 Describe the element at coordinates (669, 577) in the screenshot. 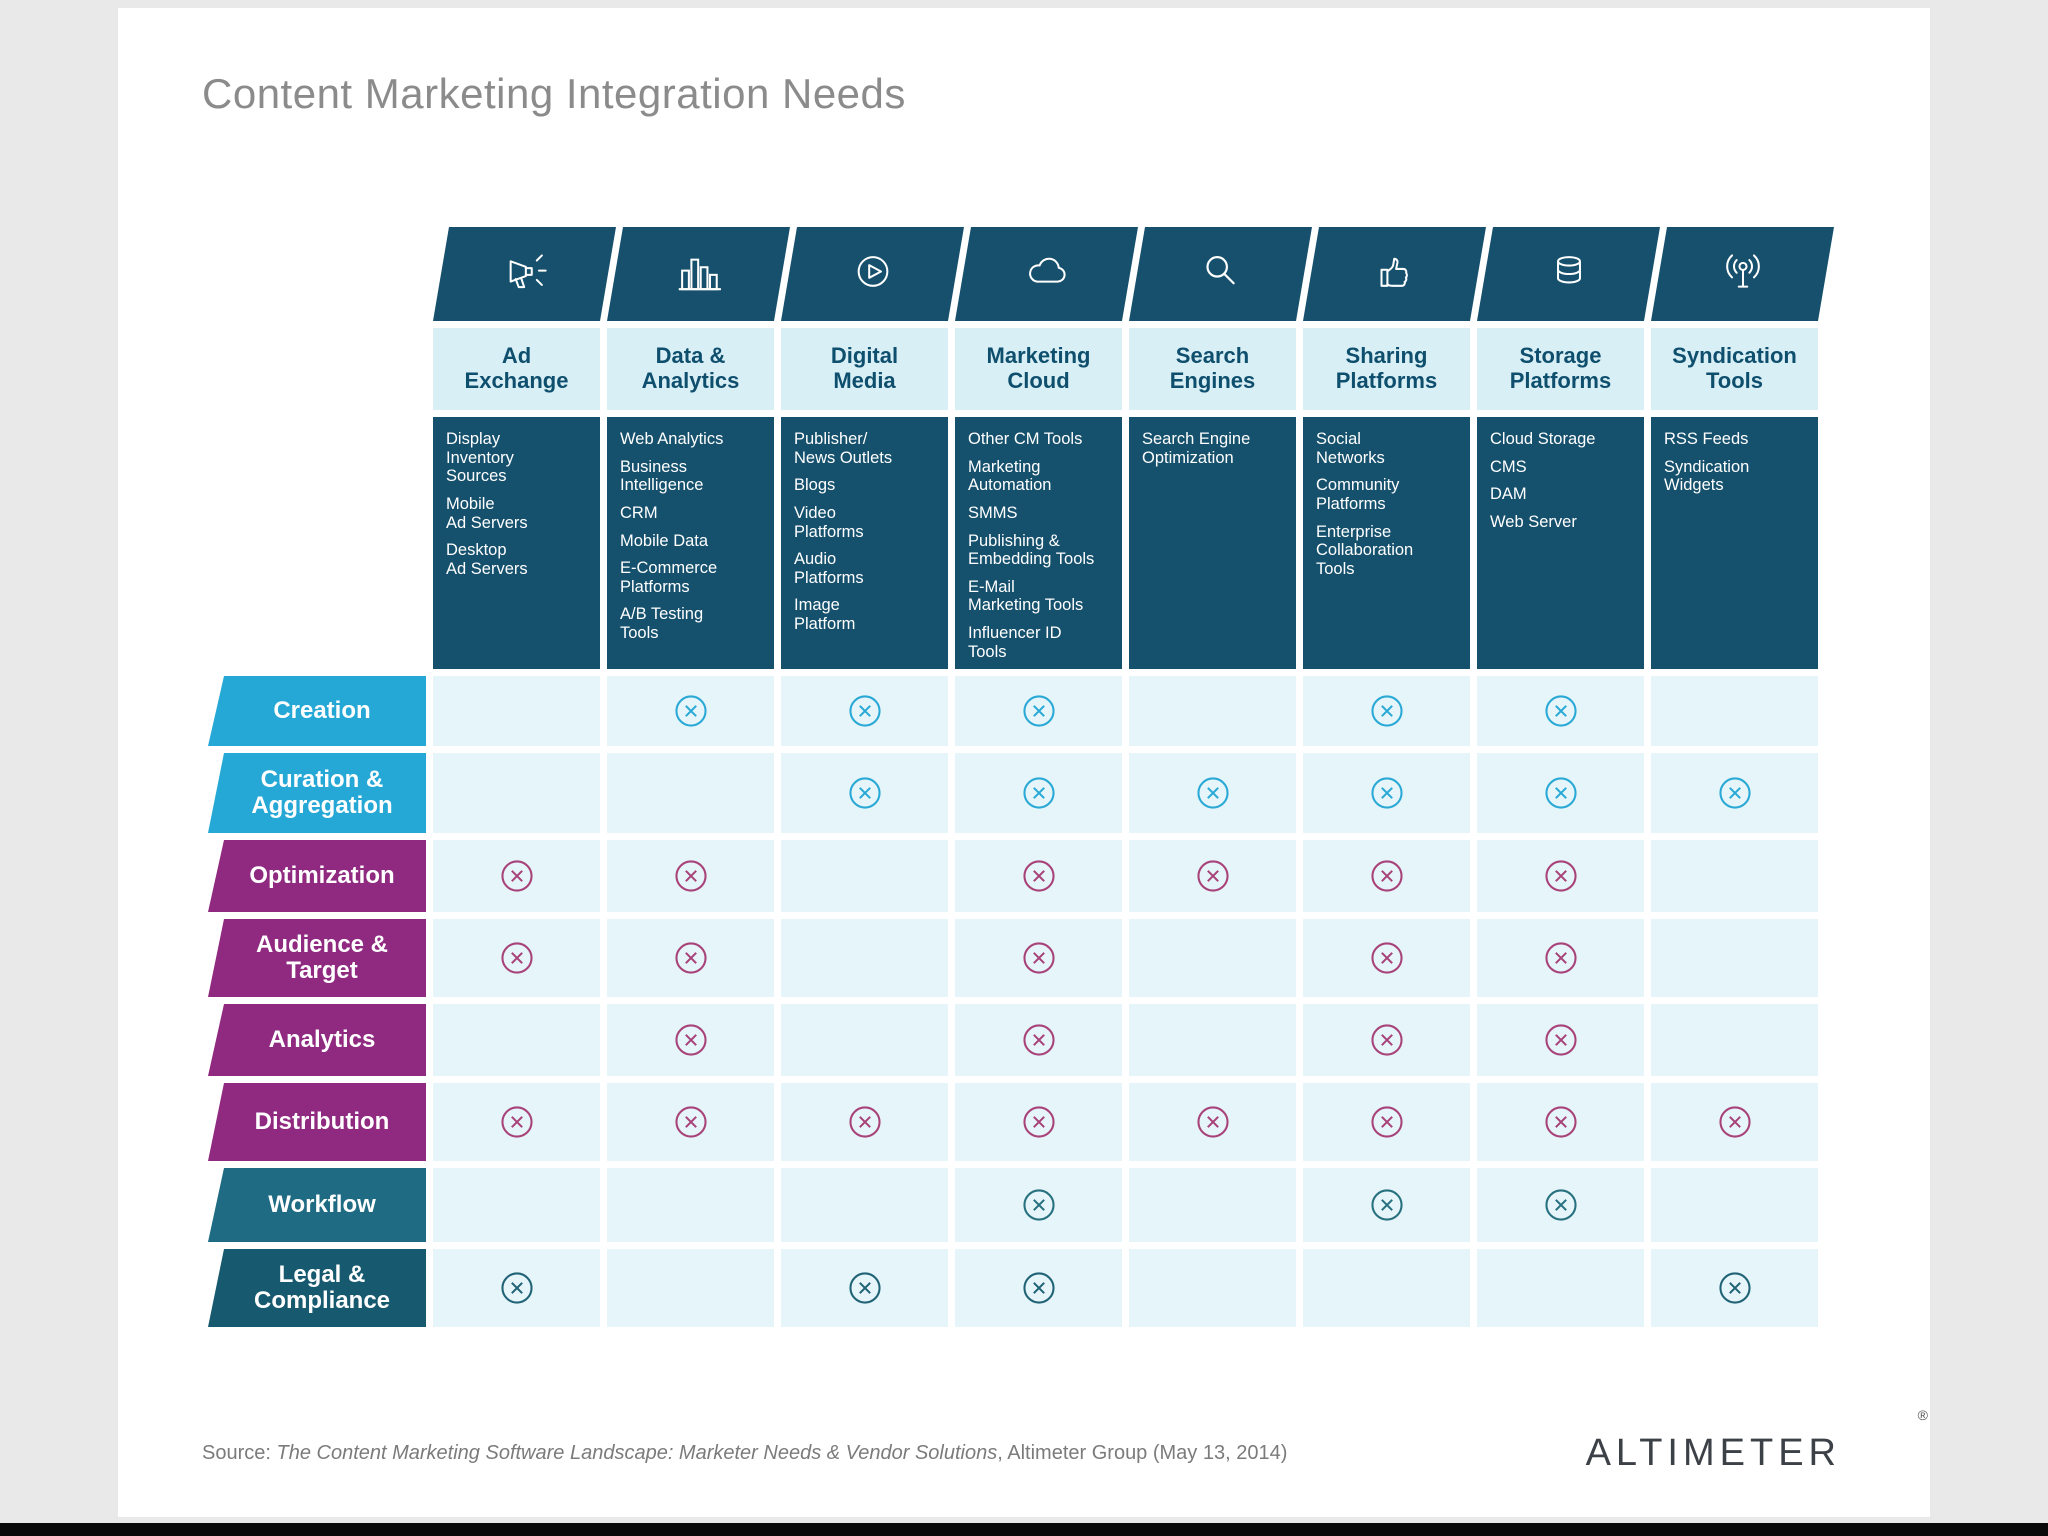

I see `column-item: E-Commerce Platforms` at that location.